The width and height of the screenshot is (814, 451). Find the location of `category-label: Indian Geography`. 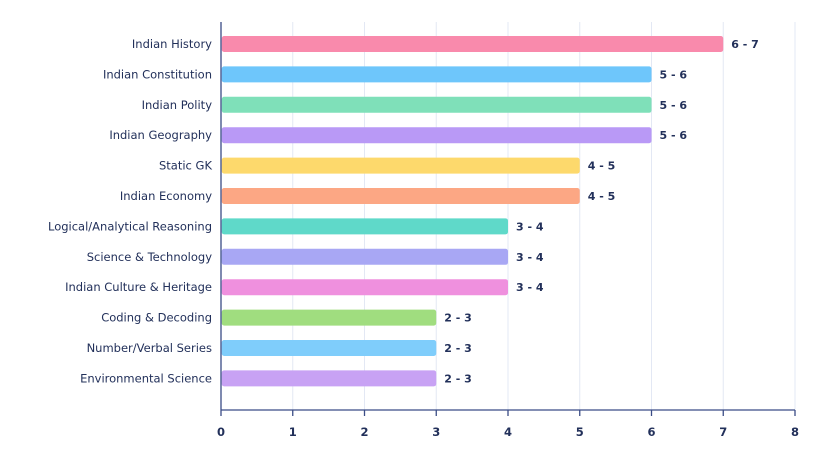

category-label: Indian Geography is located at coordinates (160, 135).